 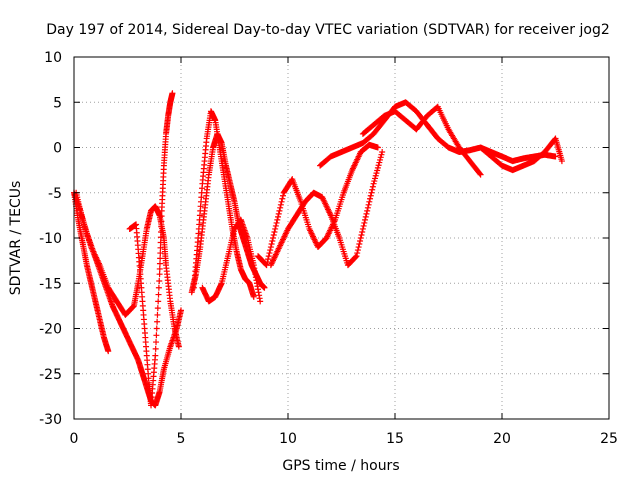 I want to click on y-tick-label: -5, so click(x=55, y=194).